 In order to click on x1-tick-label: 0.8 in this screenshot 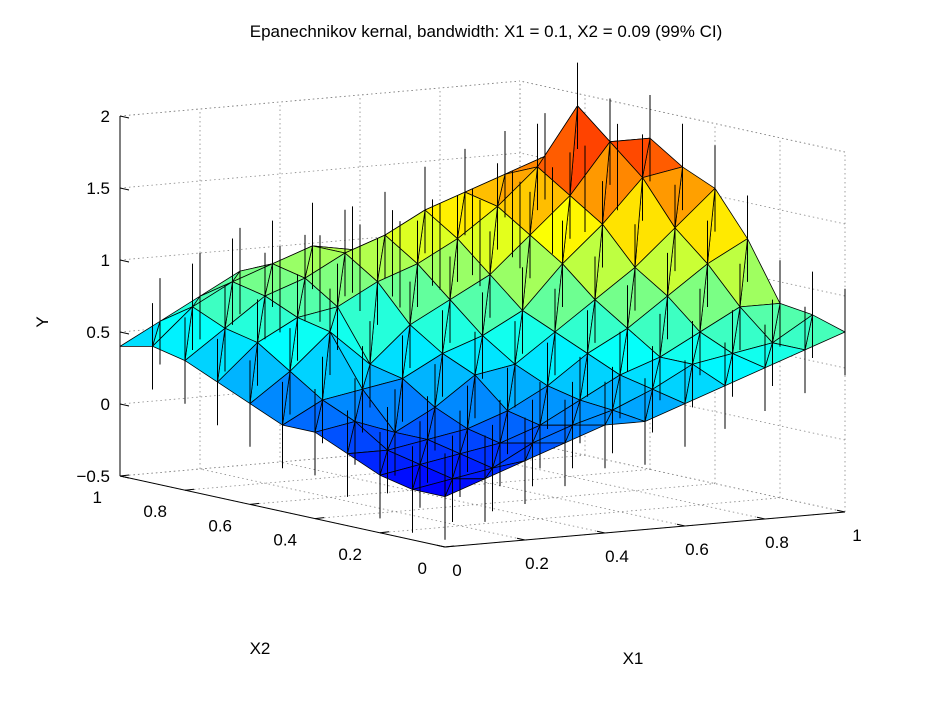, I will do `click(777, 542)`.